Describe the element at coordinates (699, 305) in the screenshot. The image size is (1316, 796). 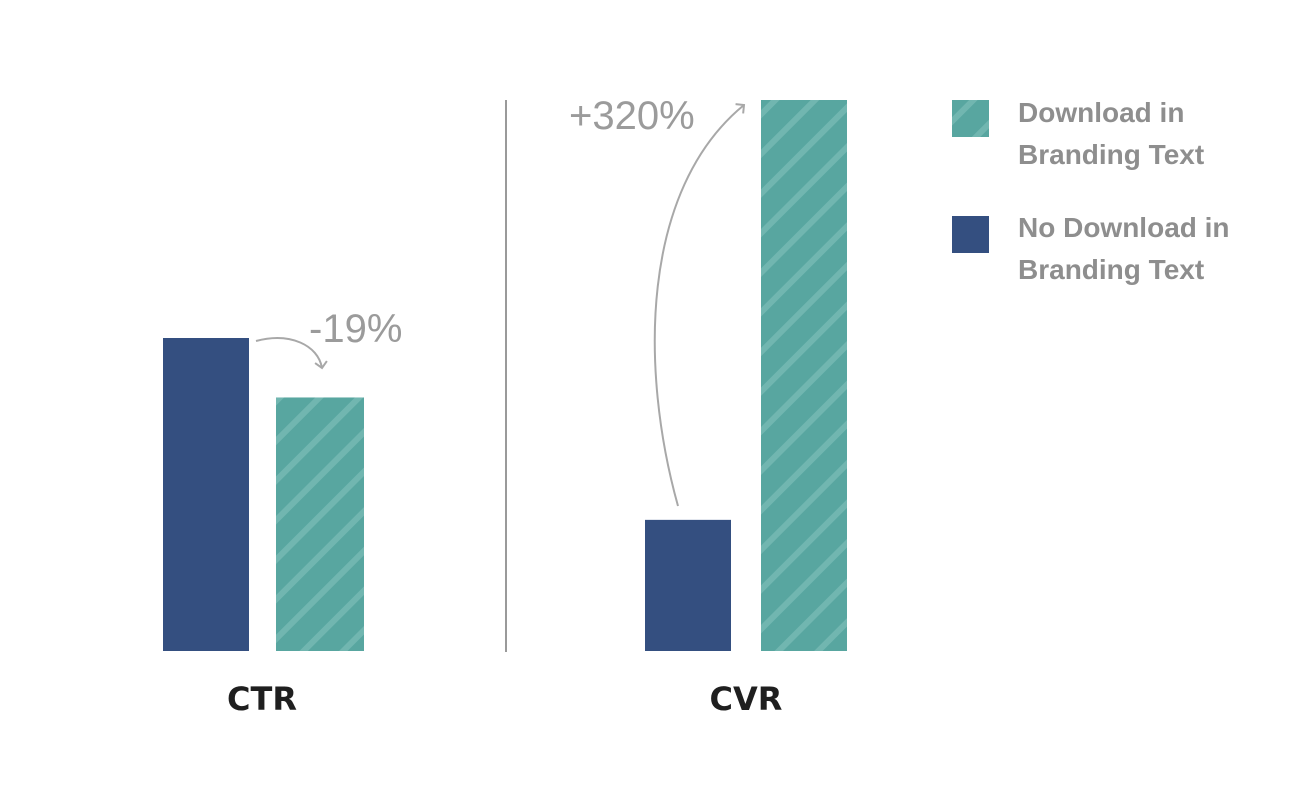
I see `annotation-arrow-cvr` at that location.